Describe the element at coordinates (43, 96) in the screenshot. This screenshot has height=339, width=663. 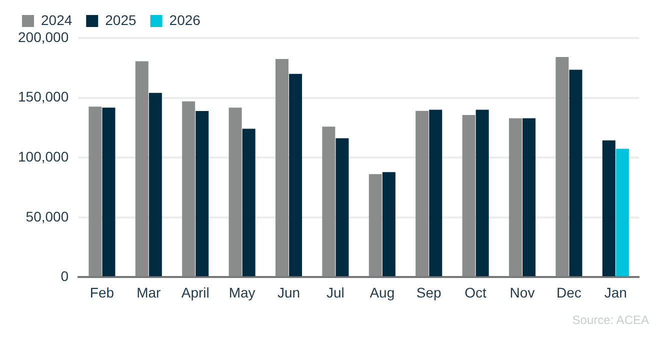
I see `y-tick-label: 150,000` at that location.